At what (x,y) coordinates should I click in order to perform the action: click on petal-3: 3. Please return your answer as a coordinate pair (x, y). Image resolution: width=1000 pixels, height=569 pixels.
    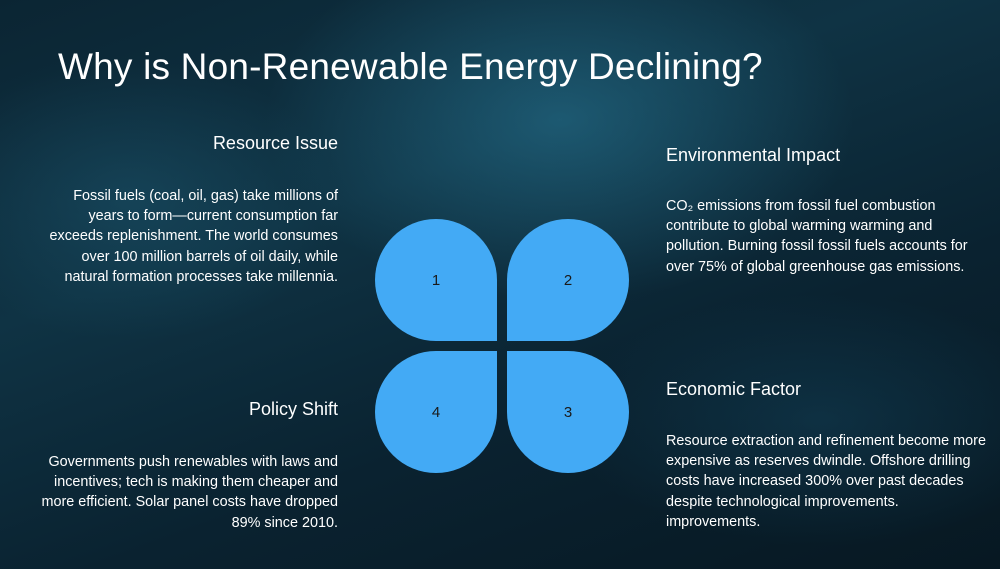
    Looking at the image, I should click on (568, 412).